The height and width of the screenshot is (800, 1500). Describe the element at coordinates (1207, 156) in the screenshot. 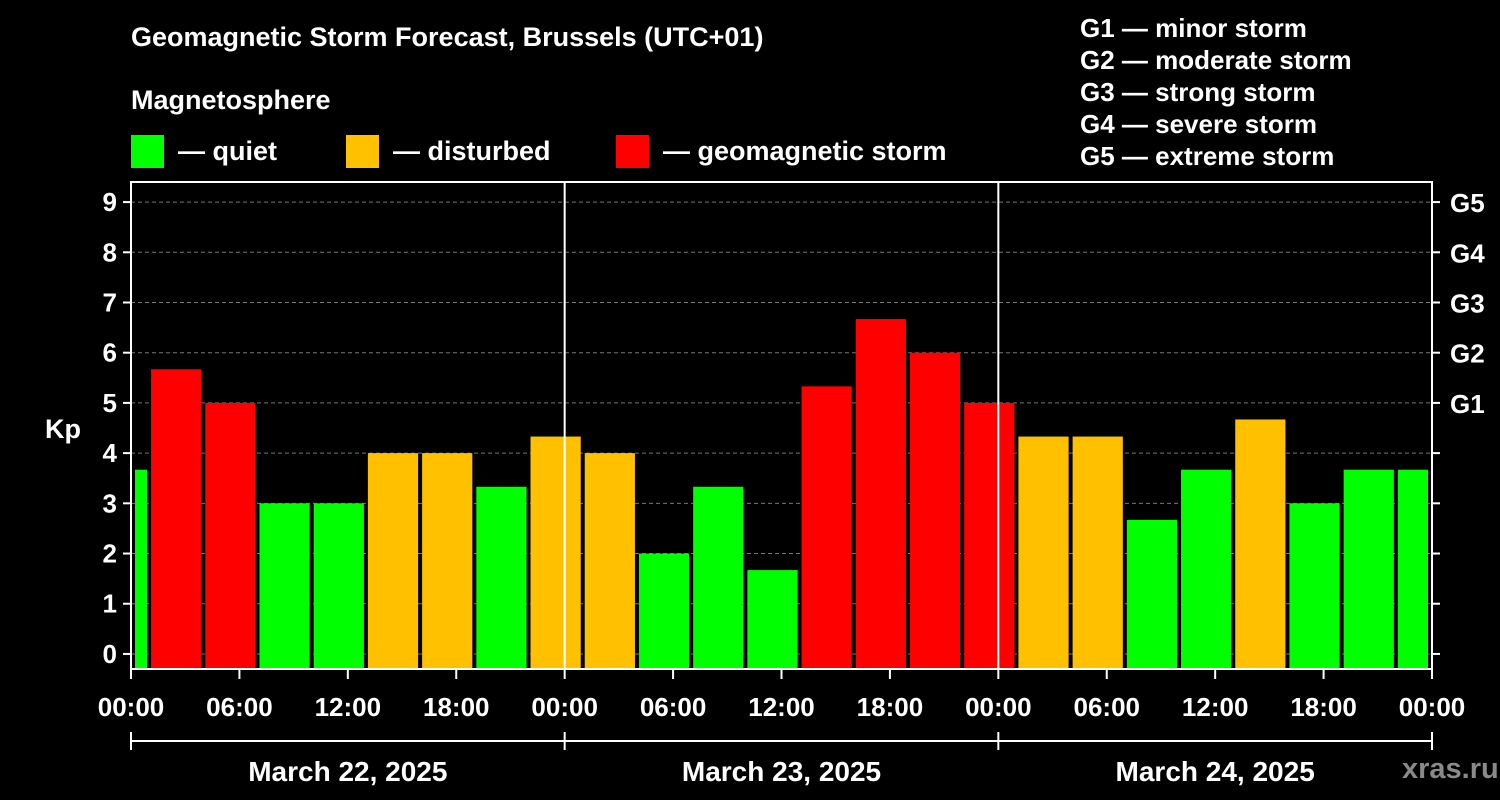

I see `storm-scale-g5: G5 — extreme storm` at that location.